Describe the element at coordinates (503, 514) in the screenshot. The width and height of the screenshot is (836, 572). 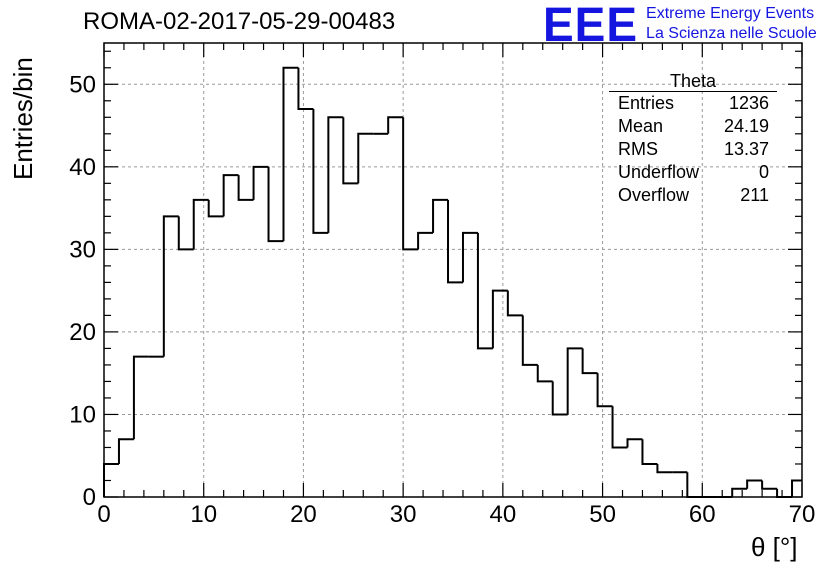
I see `x-tick-label: 40` at that location.